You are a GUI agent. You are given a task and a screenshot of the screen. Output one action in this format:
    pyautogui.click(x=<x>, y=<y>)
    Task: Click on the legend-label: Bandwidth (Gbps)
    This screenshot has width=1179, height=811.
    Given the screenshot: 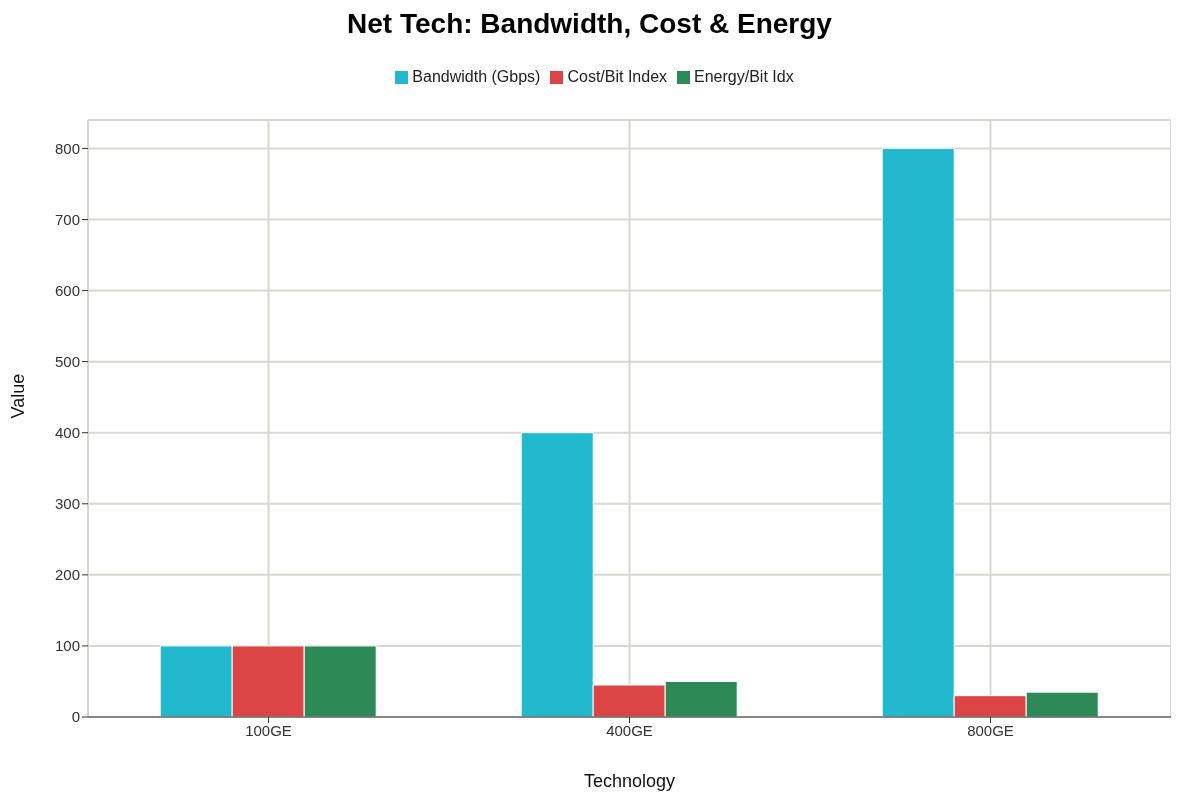 What is the action you would take?
    pyautogui.click(x=476, y=76)
    